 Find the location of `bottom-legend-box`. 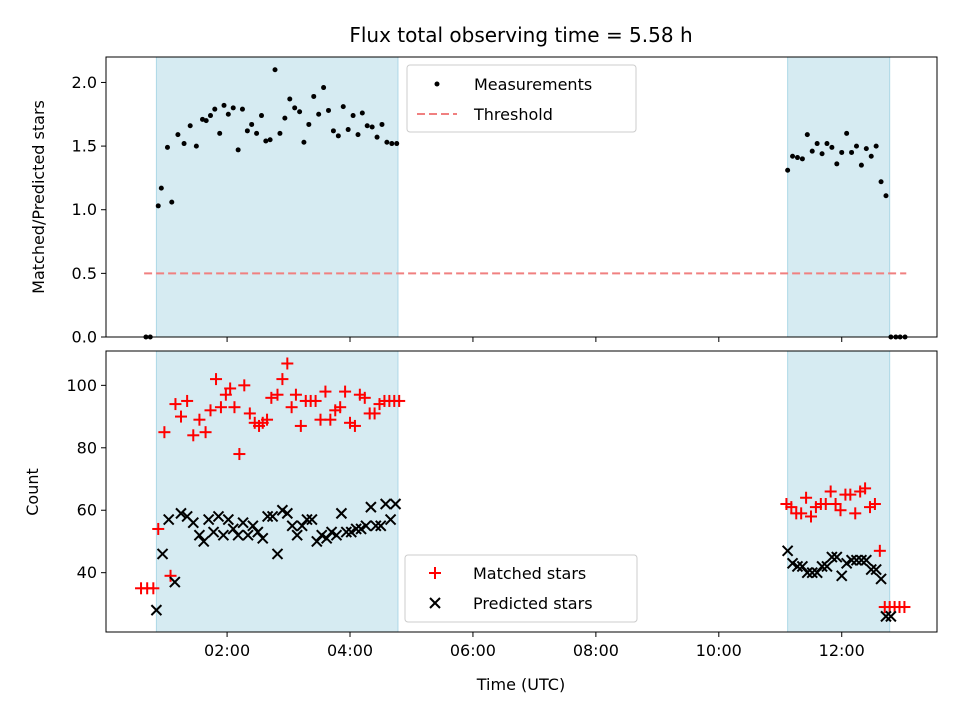

bottom-legend-box is located at coordinates (521, 588).